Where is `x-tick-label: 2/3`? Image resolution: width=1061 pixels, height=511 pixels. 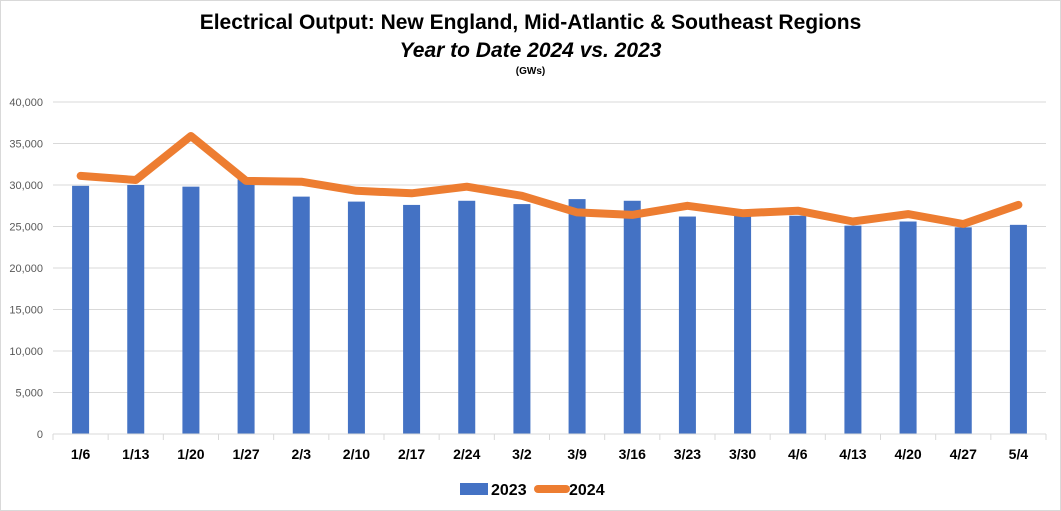
x-tick-label: 2/3 is located at coordinates (302, 454).